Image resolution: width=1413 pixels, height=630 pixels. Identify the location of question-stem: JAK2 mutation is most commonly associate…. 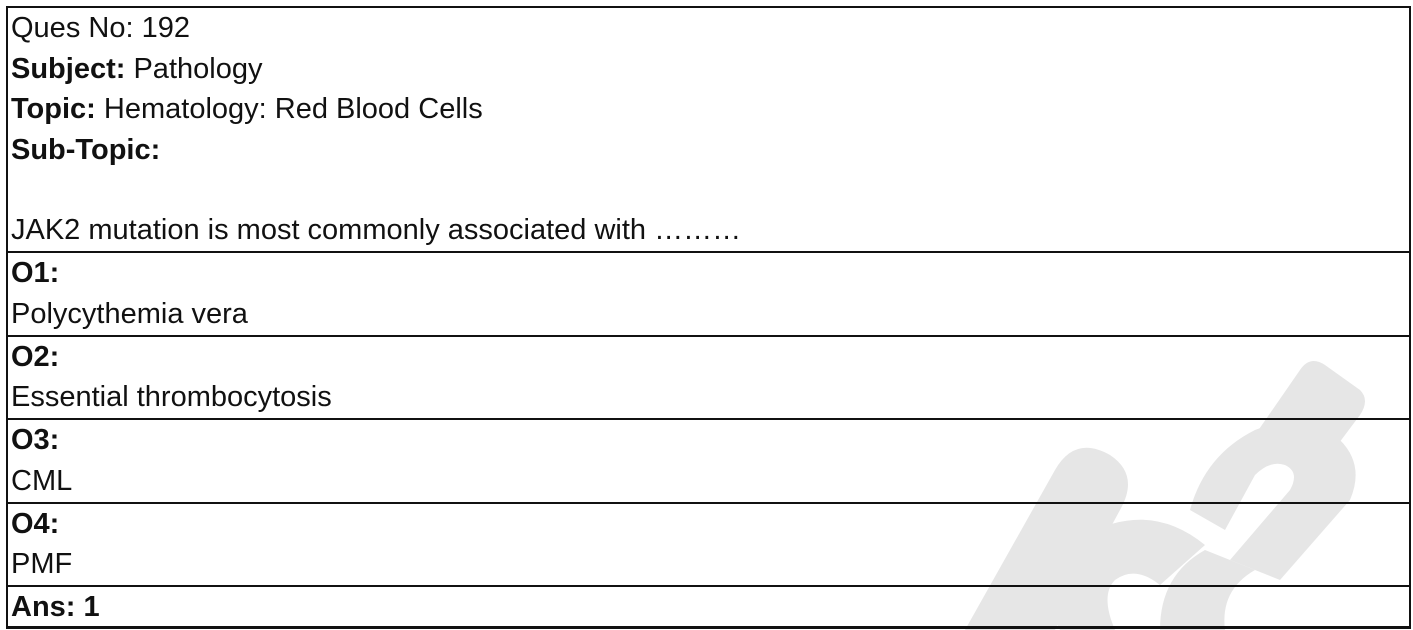
(376, 230).